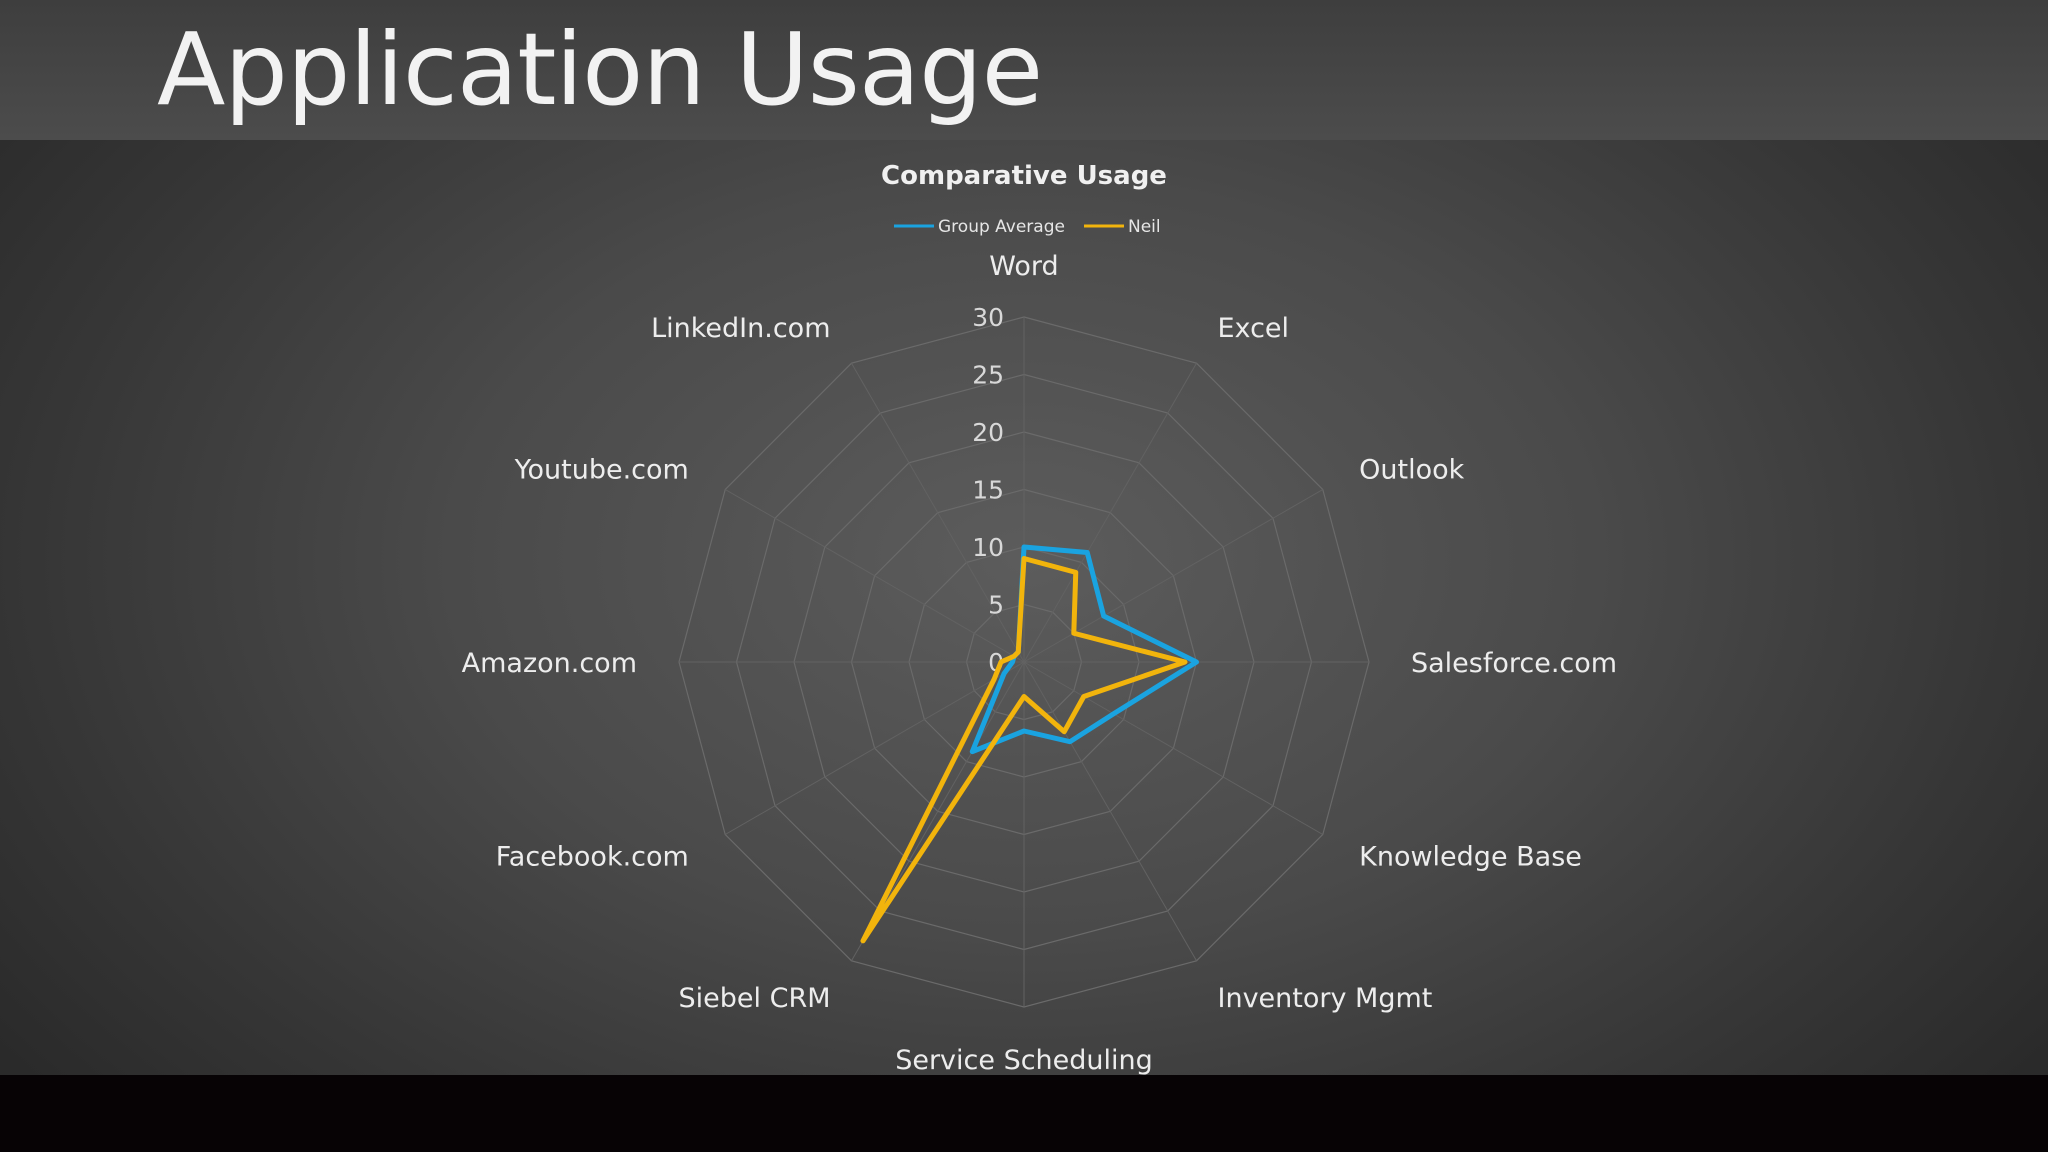 This screenshot has width=2048, height=1152. What do you see at coordinates (740, 328) in the screenshot?
I see `category-label: LinkedIn.com` at bounding box center [740, 328].